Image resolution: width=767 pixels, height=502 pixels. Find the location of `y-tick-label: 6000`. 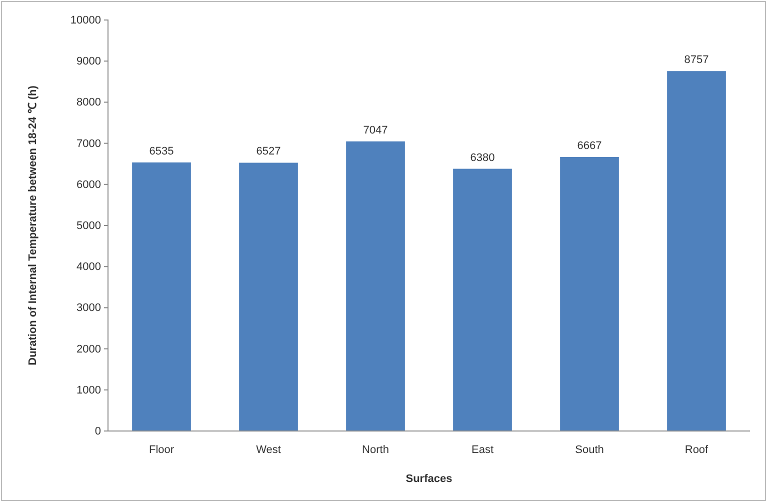

y-tick-label: 6000 is located at coordinates (88, 184).